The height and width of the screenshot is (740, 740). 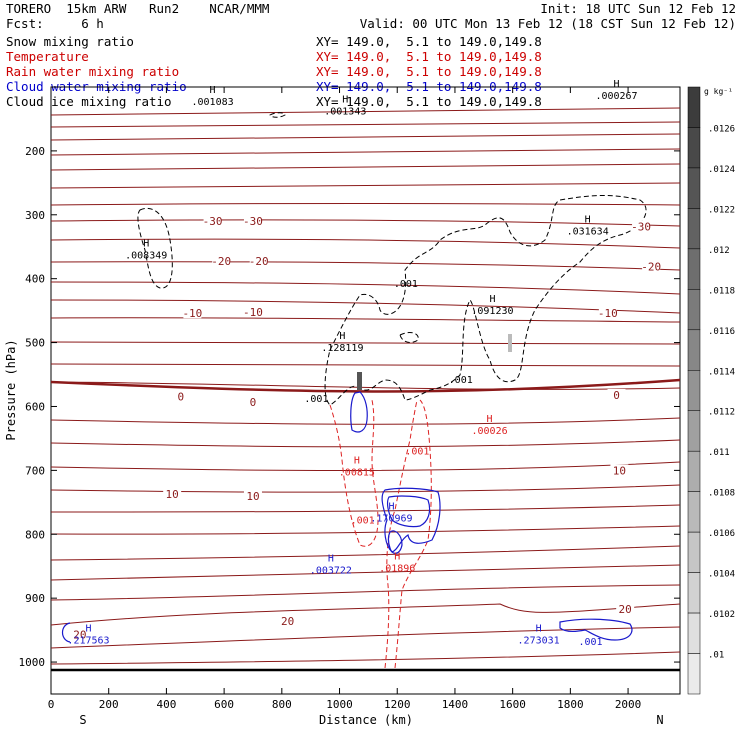 I want to click on temperature-label: 20, so click(x=625, y=609).